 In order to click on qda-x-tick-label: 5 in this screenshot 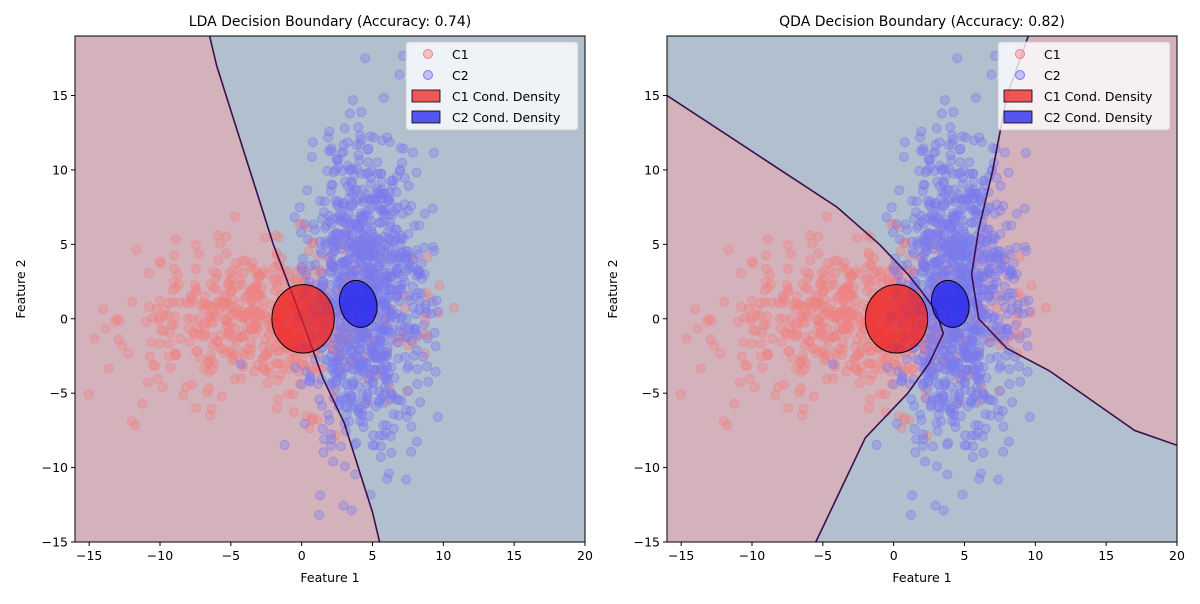, I will do `click(965, 555)`.